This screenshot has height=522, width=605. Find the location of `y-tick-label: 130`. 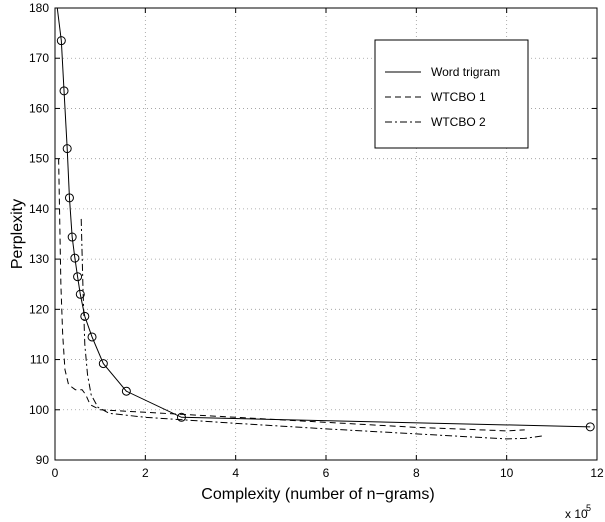

y-tick-label: 130 is located at coordinates (39, 259).